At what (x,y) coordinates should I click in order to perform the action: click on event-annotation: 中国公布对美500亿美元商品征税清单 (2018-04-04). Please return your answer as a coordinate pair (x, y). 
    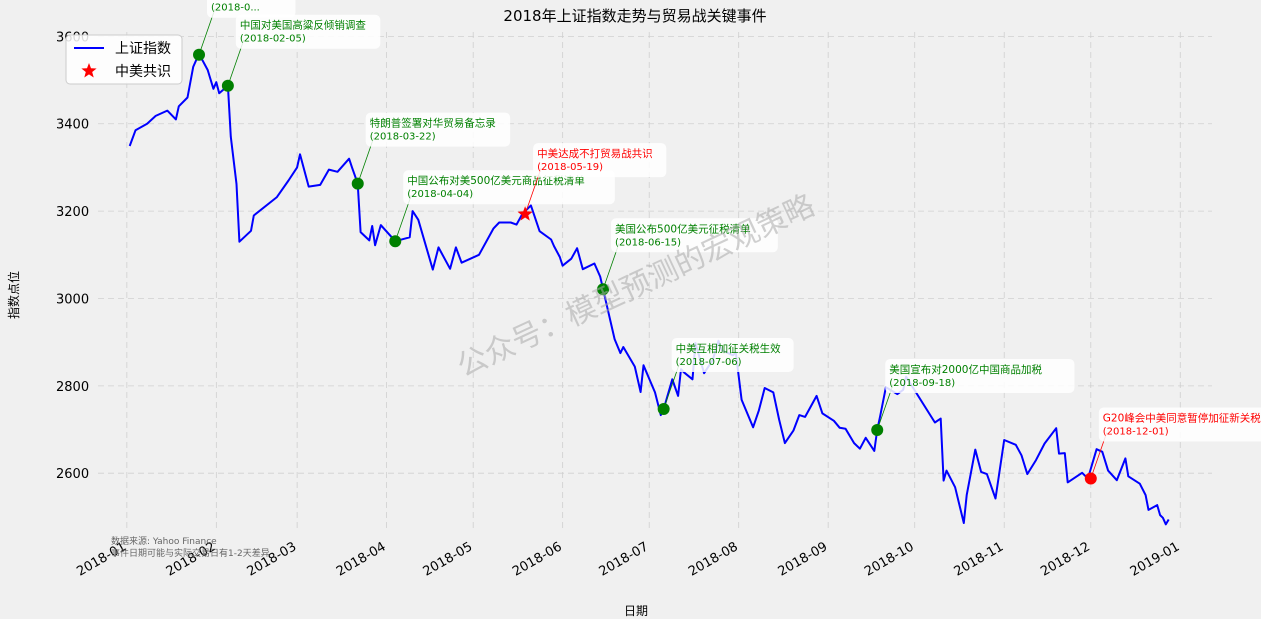
    Looking at the image, I should click on (502, 209).